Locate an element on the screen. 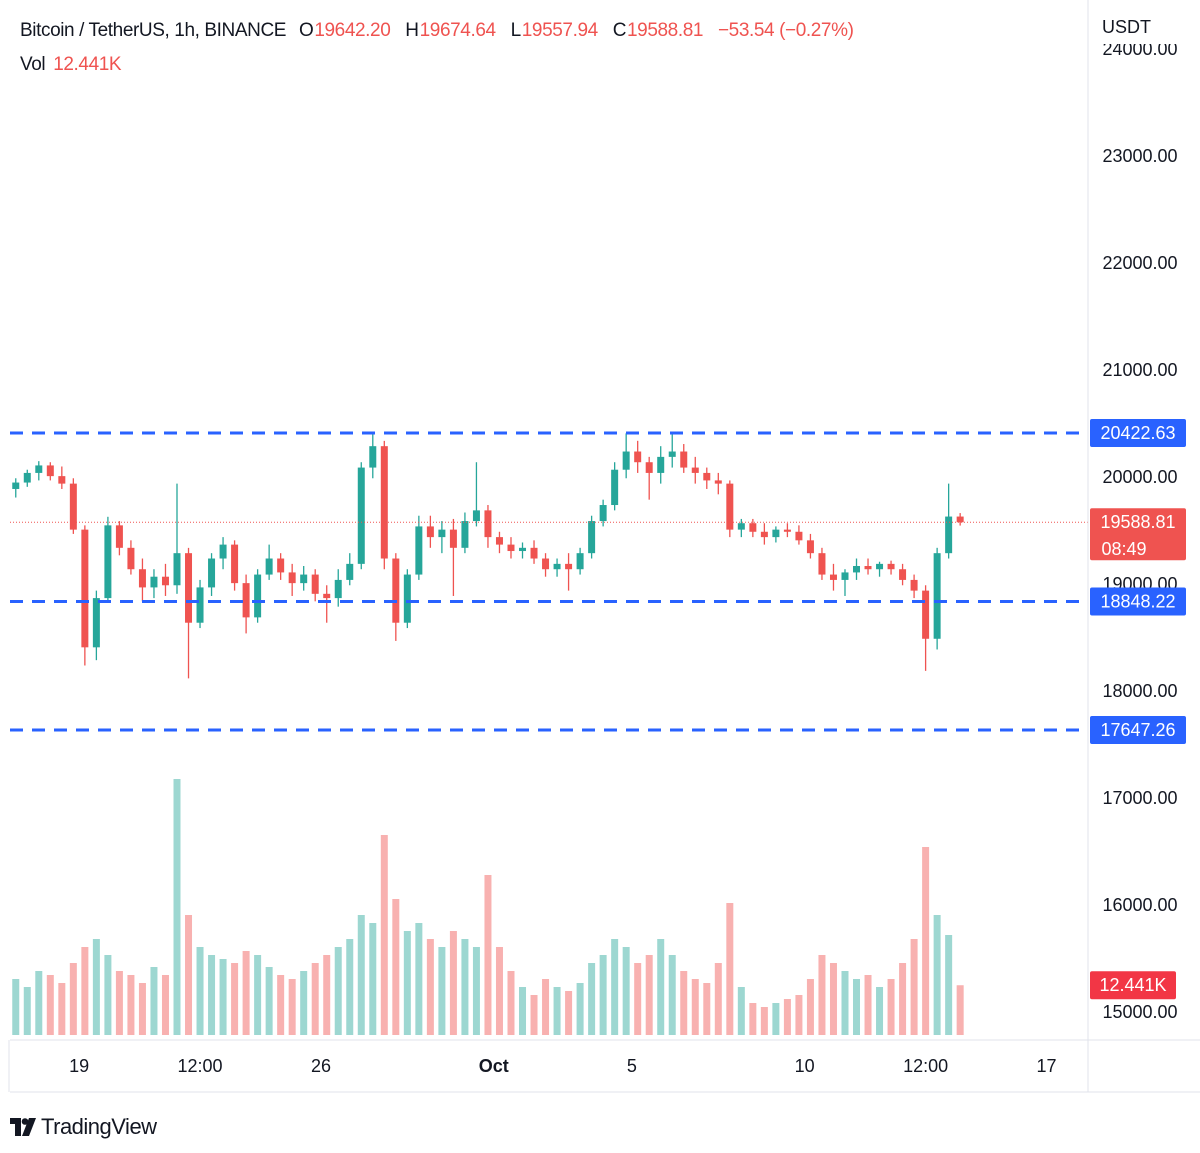  ohlc-value: 19588.81 is located at coordinates (665, 30).